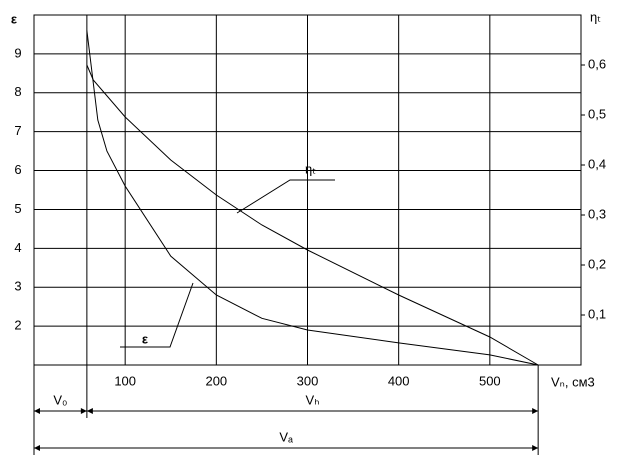 The image size is (617, 463). What do you see at coordinates (597, 113) in the screenshot?
I see `y2-tick-label: 0,5` at bounding box center [597, 113].